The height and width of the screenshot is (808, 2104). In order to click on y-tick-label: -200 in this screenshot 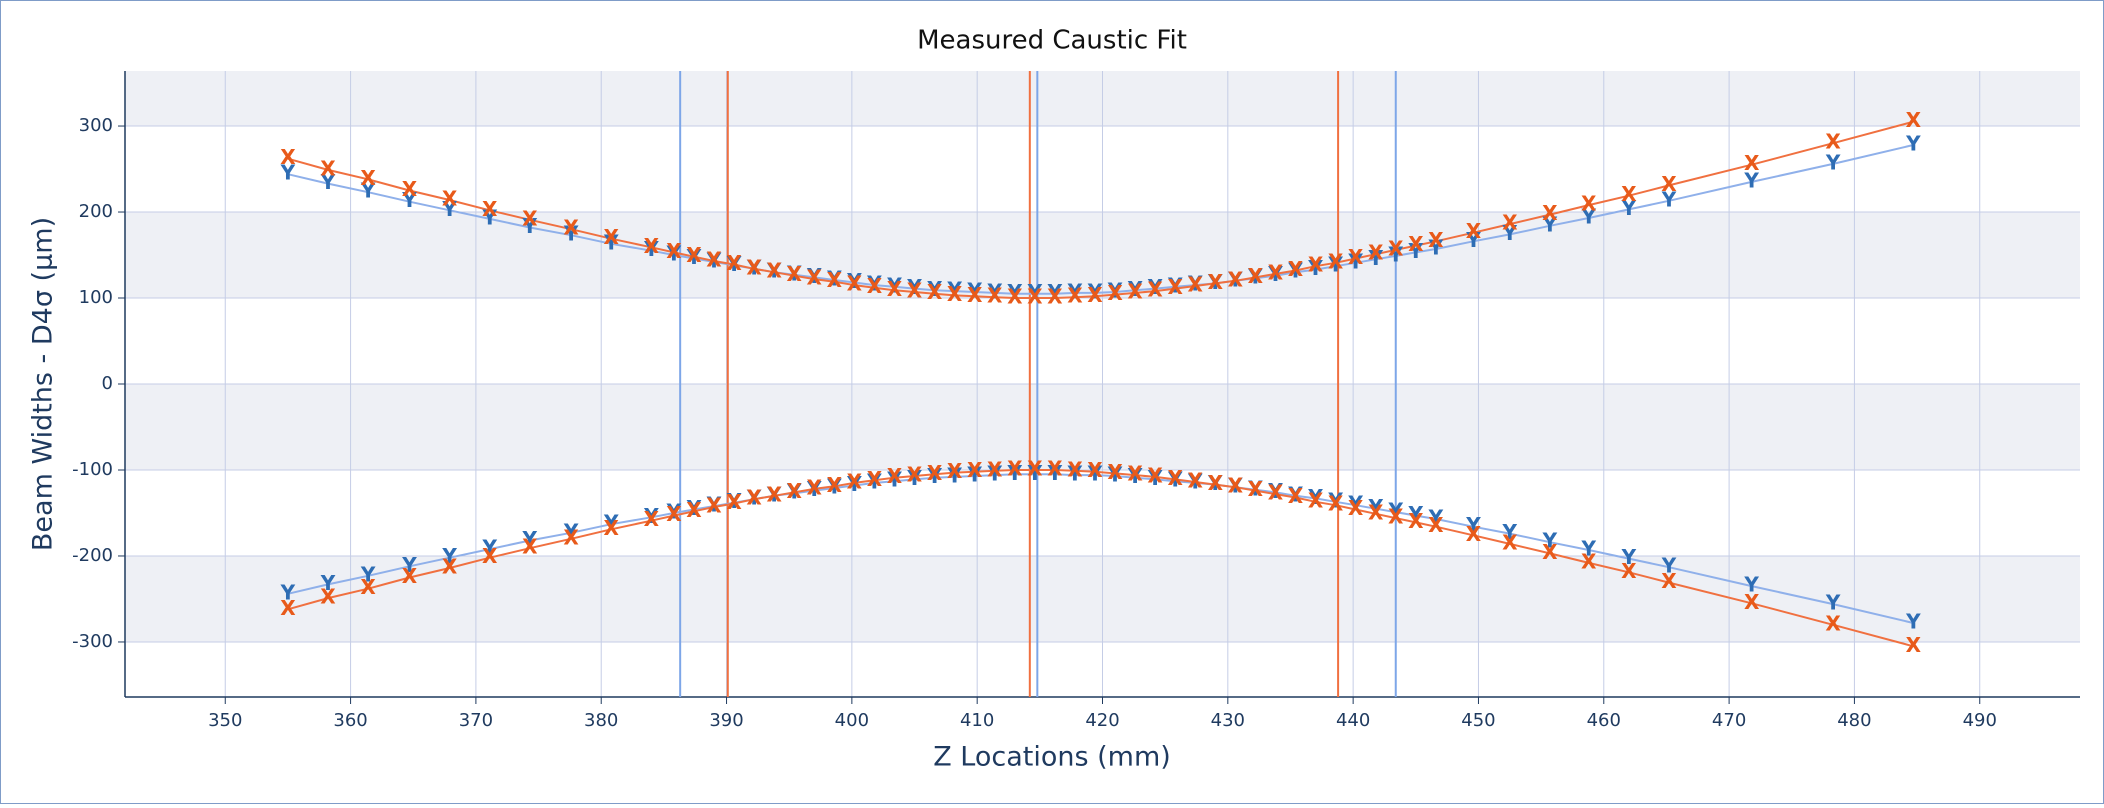, I will do `click(92, 555)`.